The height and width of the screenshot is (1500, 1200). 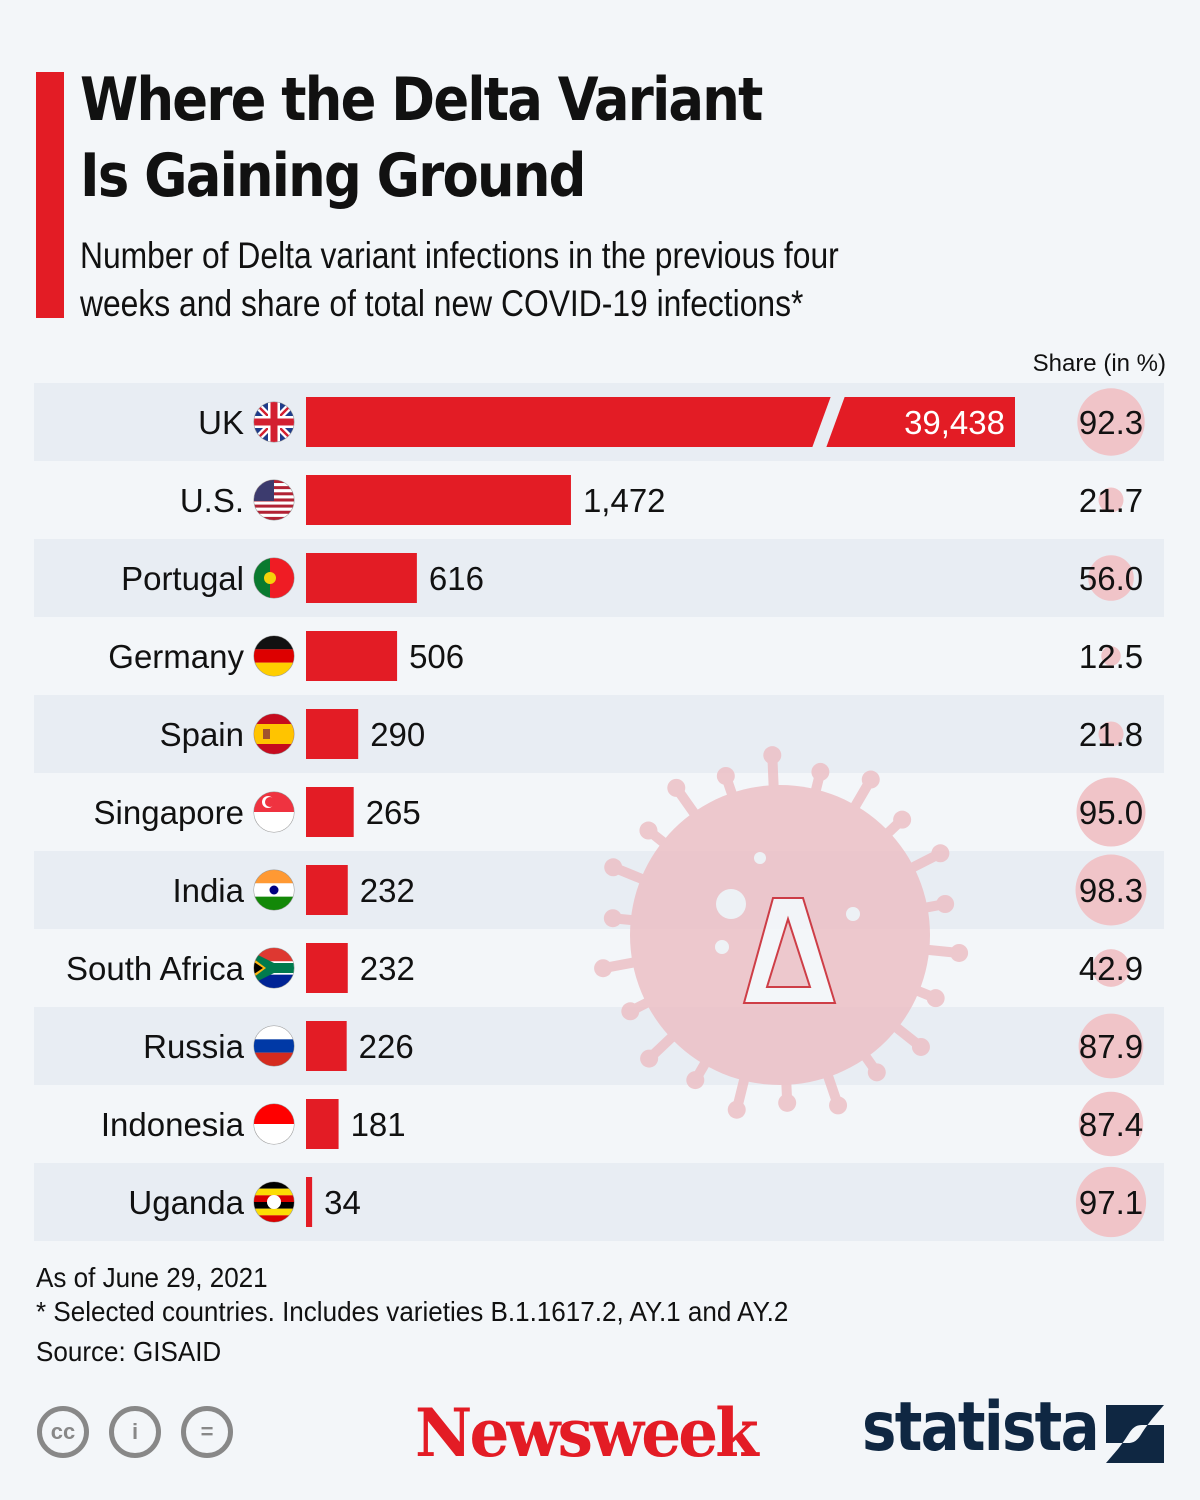 What do you see at coordinates (393, 812) in the screenshot?
I see `value-label: 265` at bounding box center [393, 812].